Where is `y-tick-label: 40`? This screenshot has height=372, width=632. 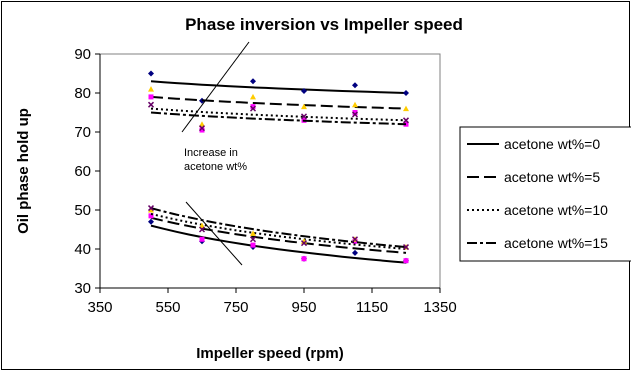
y-tick-label: 40 is located at coordinates (82, 249).